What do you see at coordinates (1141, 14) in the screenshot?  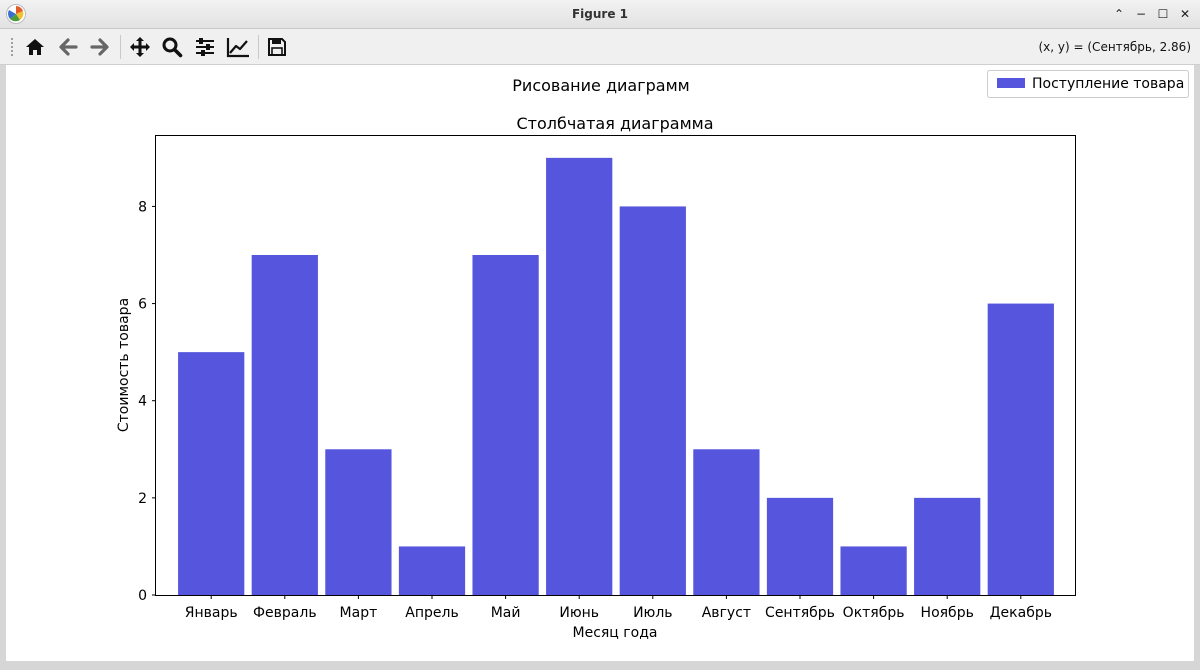 I see `minimize-button: −` at bounding box center [1141, 14].